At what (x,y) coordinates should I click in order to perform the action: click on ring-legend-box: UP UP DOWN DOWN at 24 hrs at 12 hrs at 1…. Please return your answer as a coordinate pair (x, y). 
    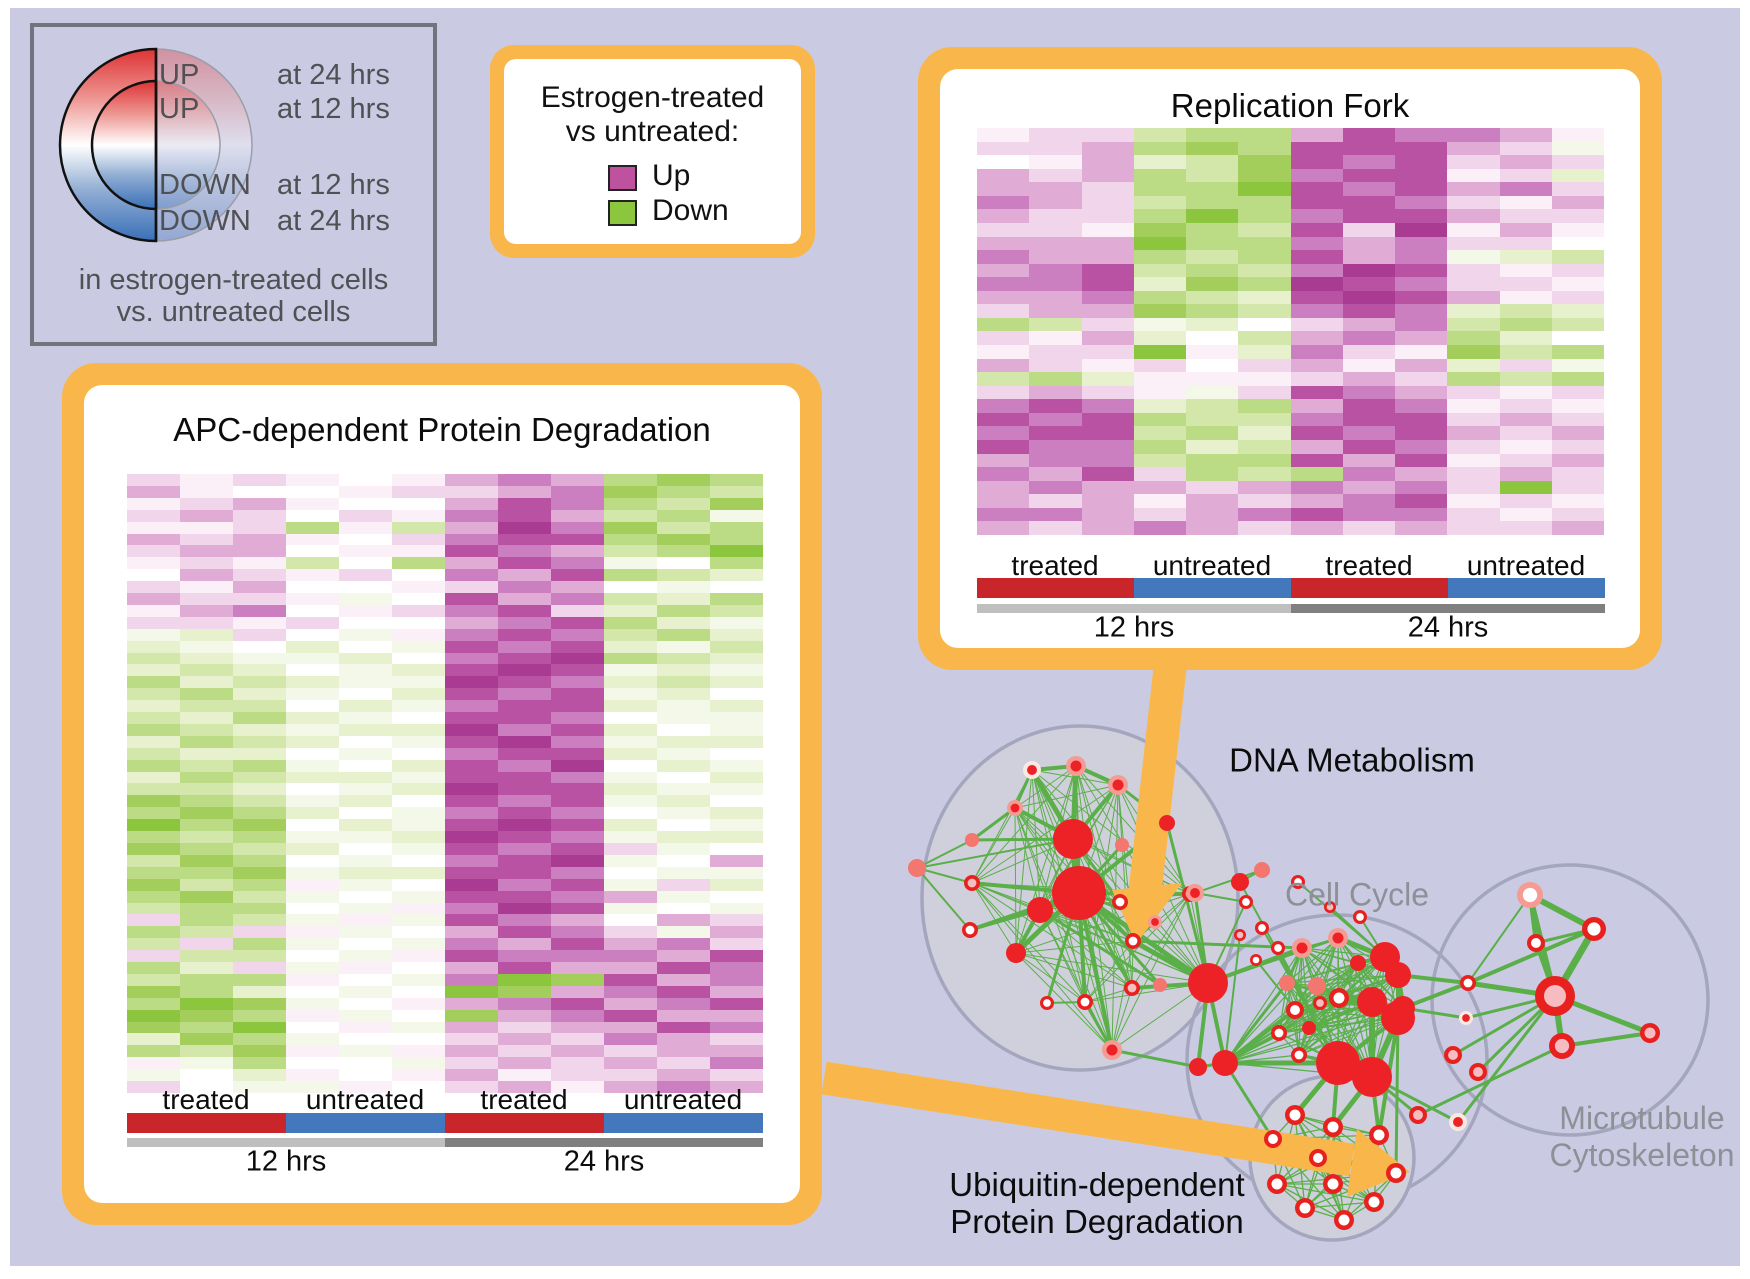
    Looking at the image, I should click on (233, 184).